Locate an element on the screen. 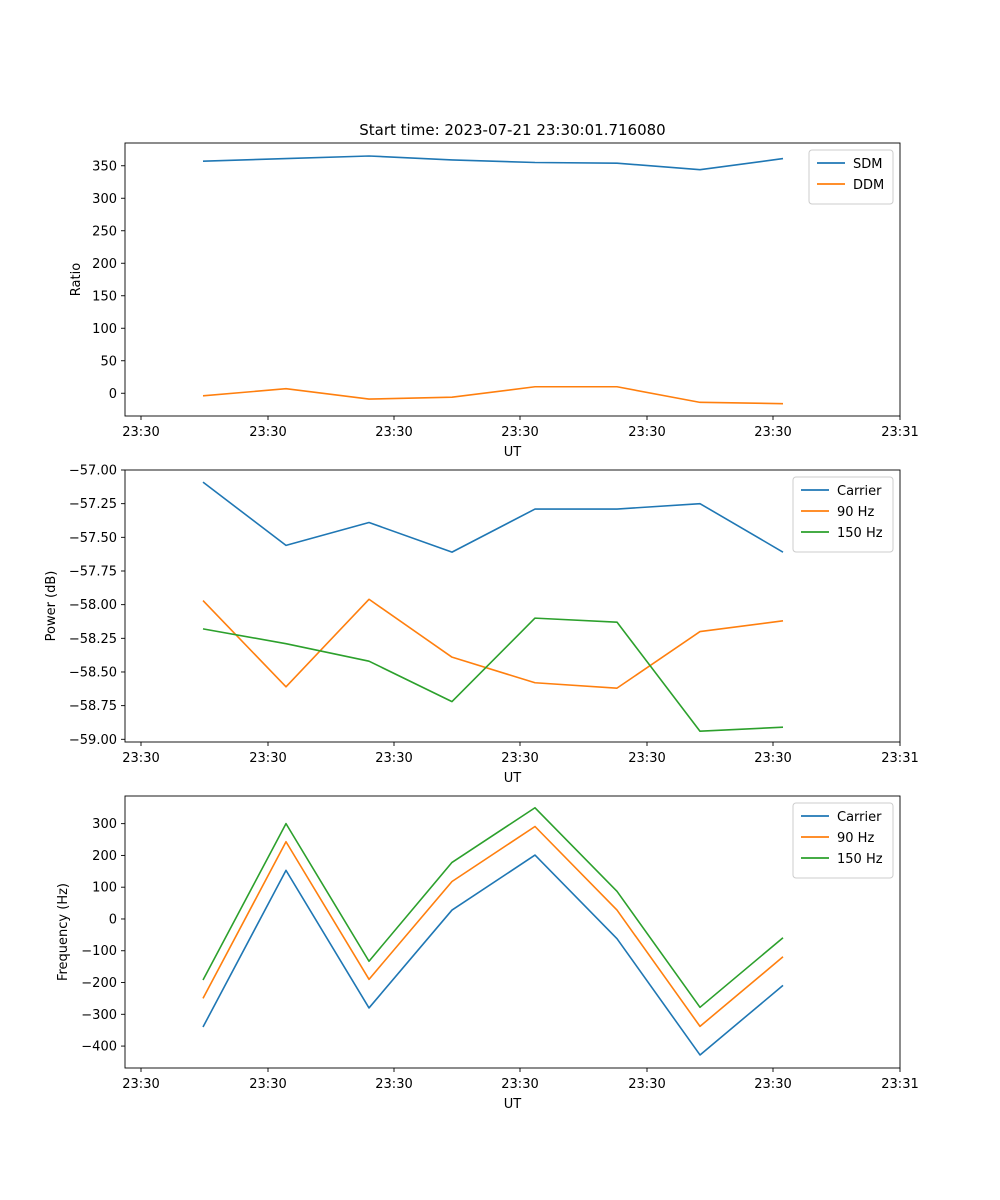  y-tick-label: −400 is located at coordinates (99, 1047).